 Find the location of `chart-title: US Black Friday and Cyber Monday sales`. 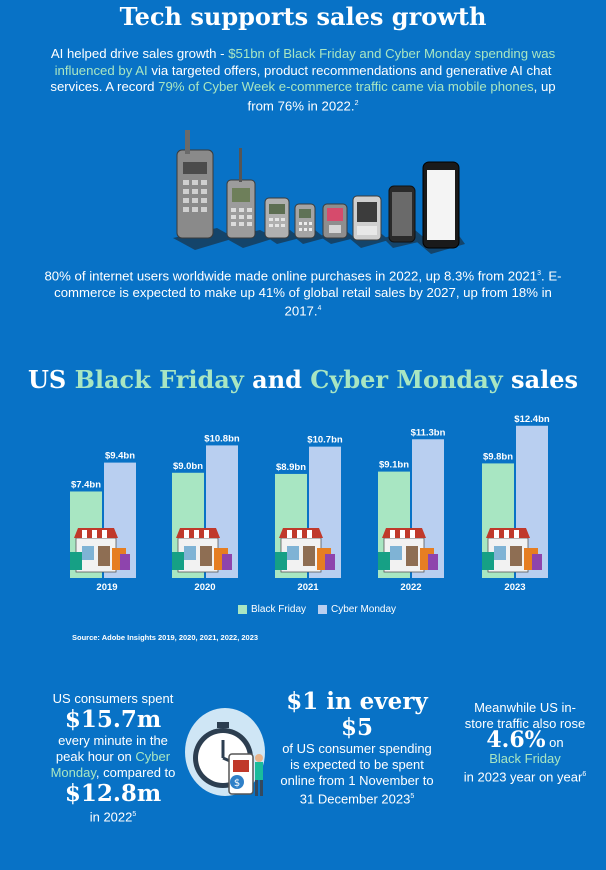

chart-title: US Black Friday and Cyber Monday sales is located at coordinates (303, 379).